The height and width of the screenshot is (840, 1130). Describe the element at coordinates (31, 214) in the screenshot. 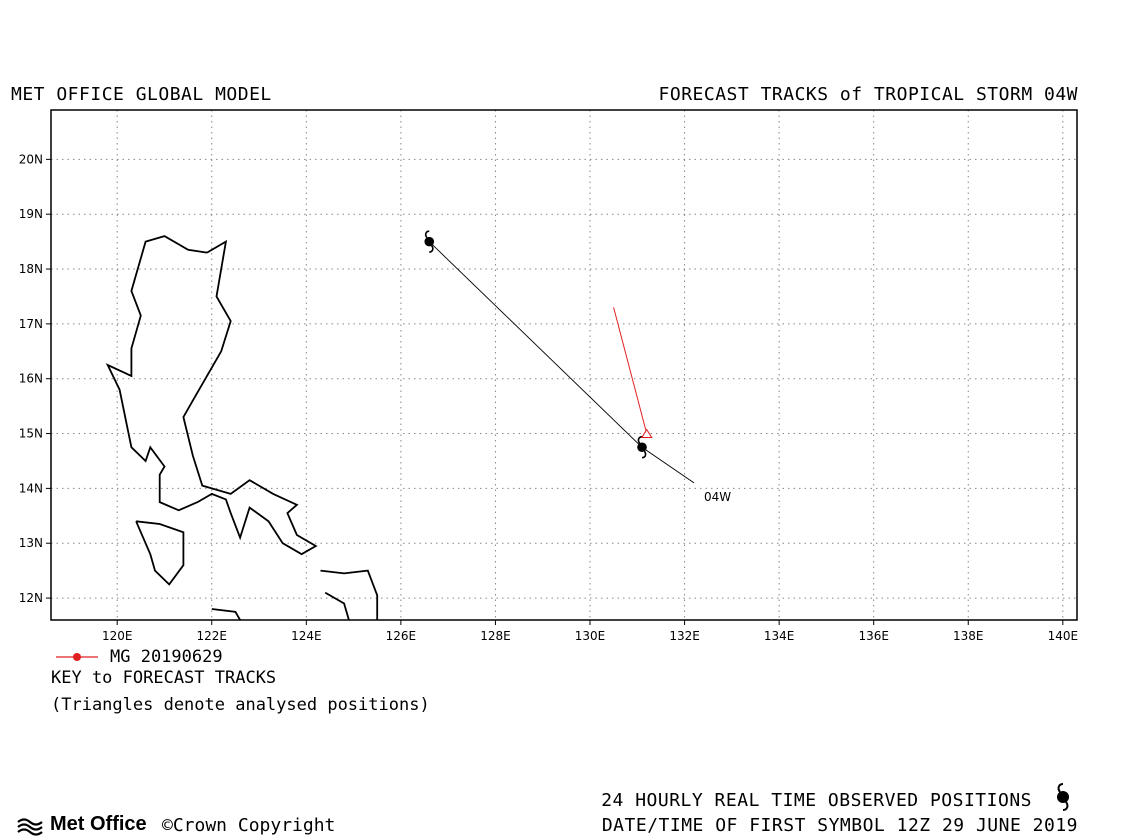

I see `lat-tick-label: 19N` at that location.